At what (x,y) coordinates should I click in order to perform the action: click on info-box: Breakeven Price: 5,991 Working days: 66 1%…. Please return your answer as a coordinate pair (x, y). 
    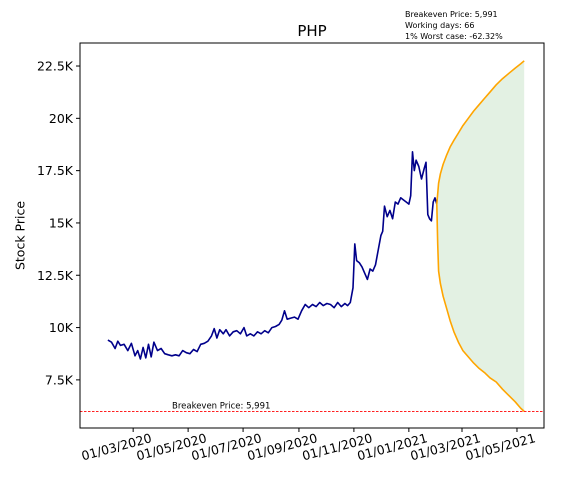
    Looking at the image, I should click on (454, 25).